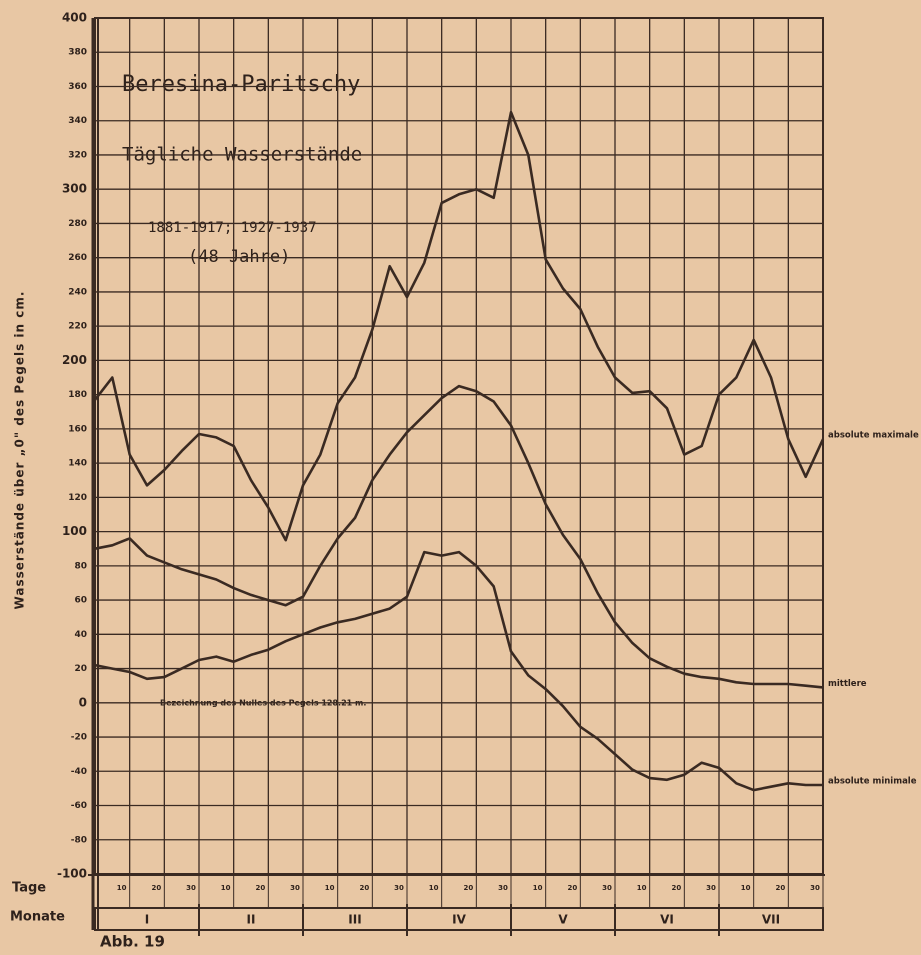  Describe the element at coordinates (72, 874) in the screenshot. I see `y-tick-label: -100` at that location.